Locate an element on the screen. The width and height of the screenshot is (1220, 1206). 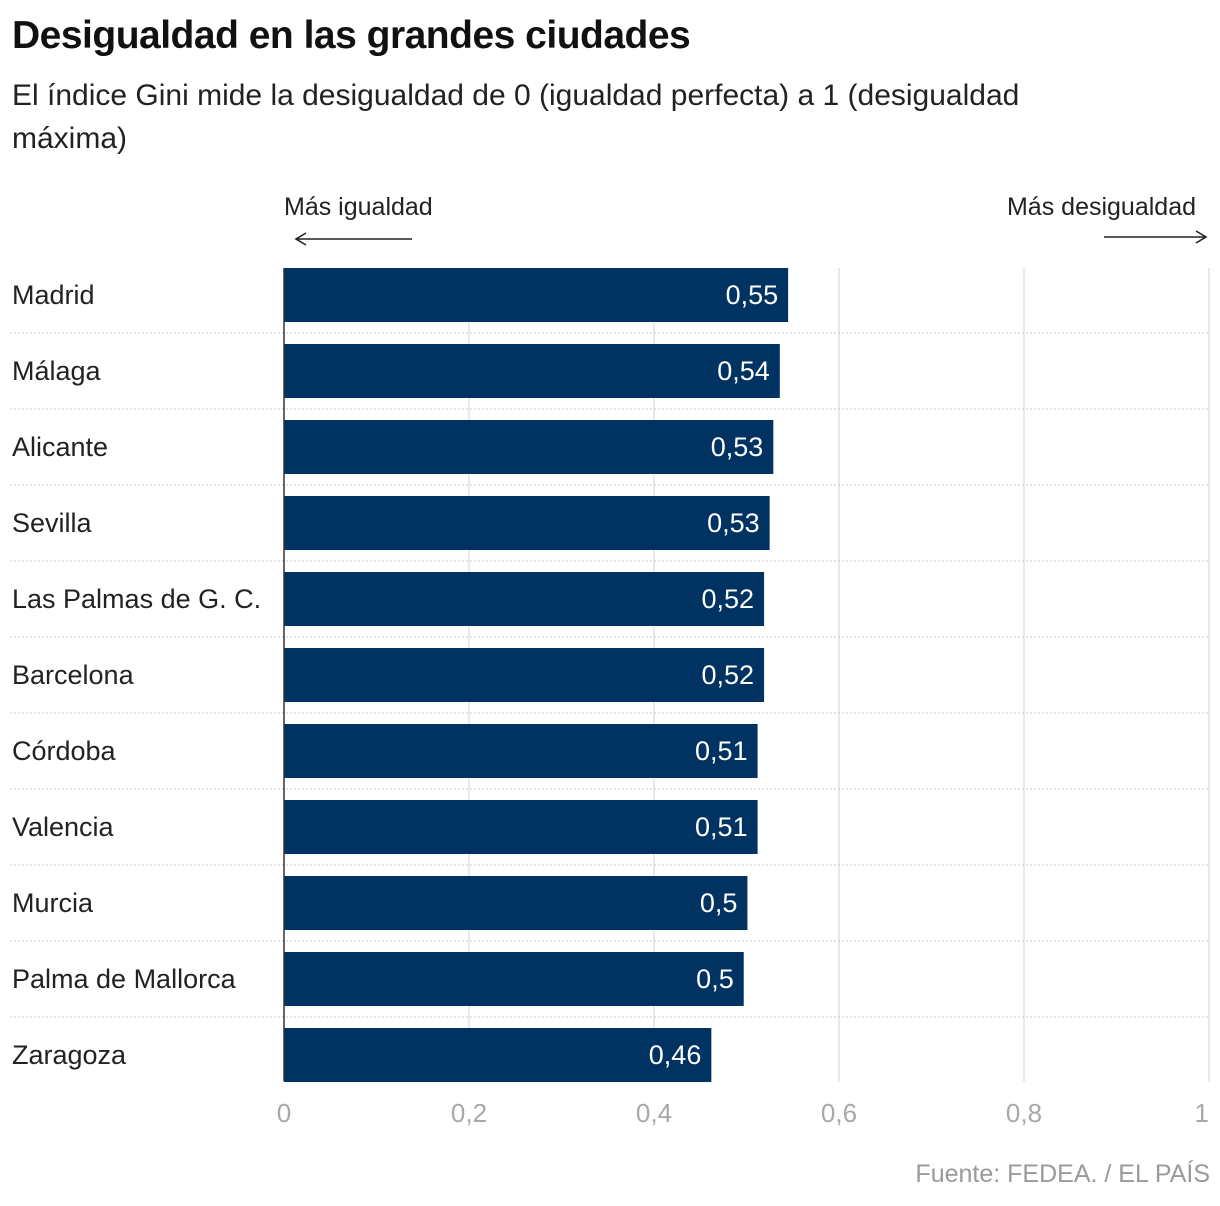
category-label: Murcia is located at coordinates (53, 903).